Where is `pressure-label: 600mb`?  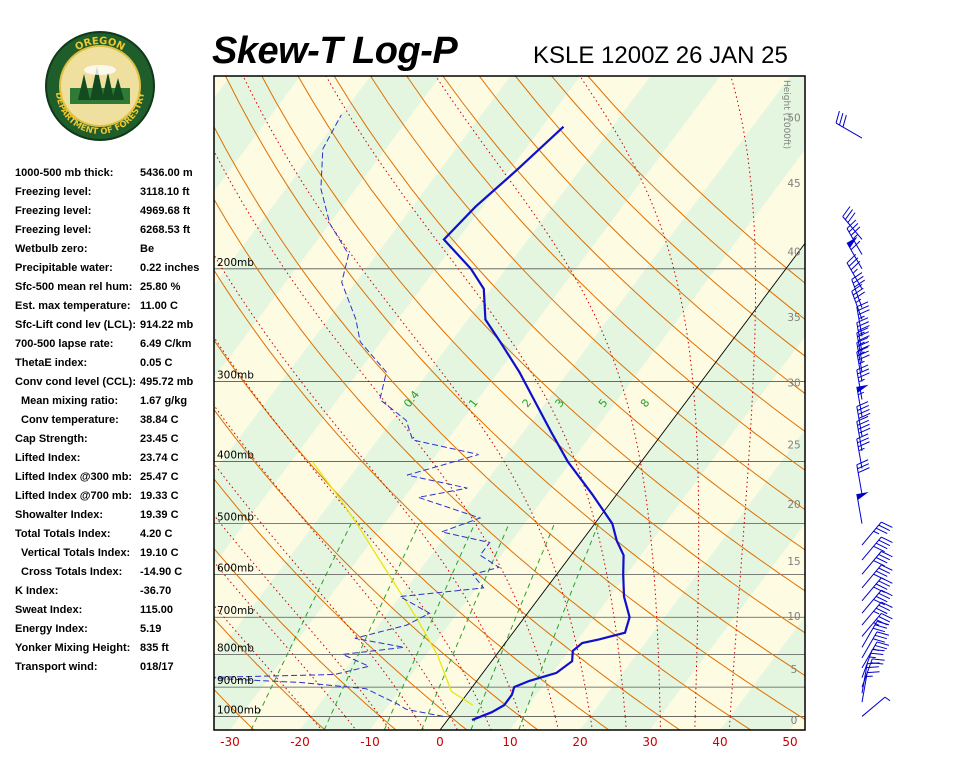
pressure-label: 600mb is located at coordinates (235, 568).